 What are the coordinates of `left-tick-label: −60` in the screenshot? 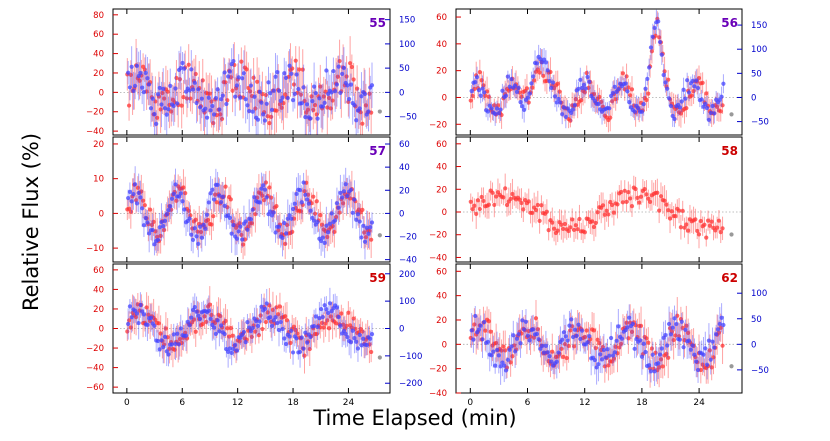 It's located at (95, 388).